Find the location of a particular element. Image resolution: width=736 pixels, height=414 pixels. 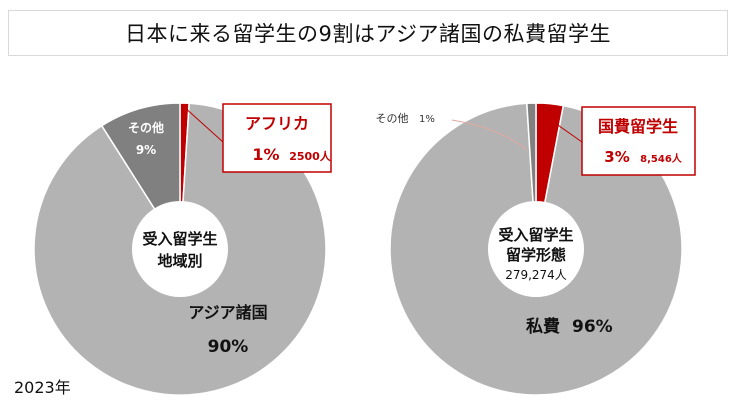

chart-title-box: 日本に来る留学生の9割はアジア諸国の私費留学生 is located at coordinates (368, 33).